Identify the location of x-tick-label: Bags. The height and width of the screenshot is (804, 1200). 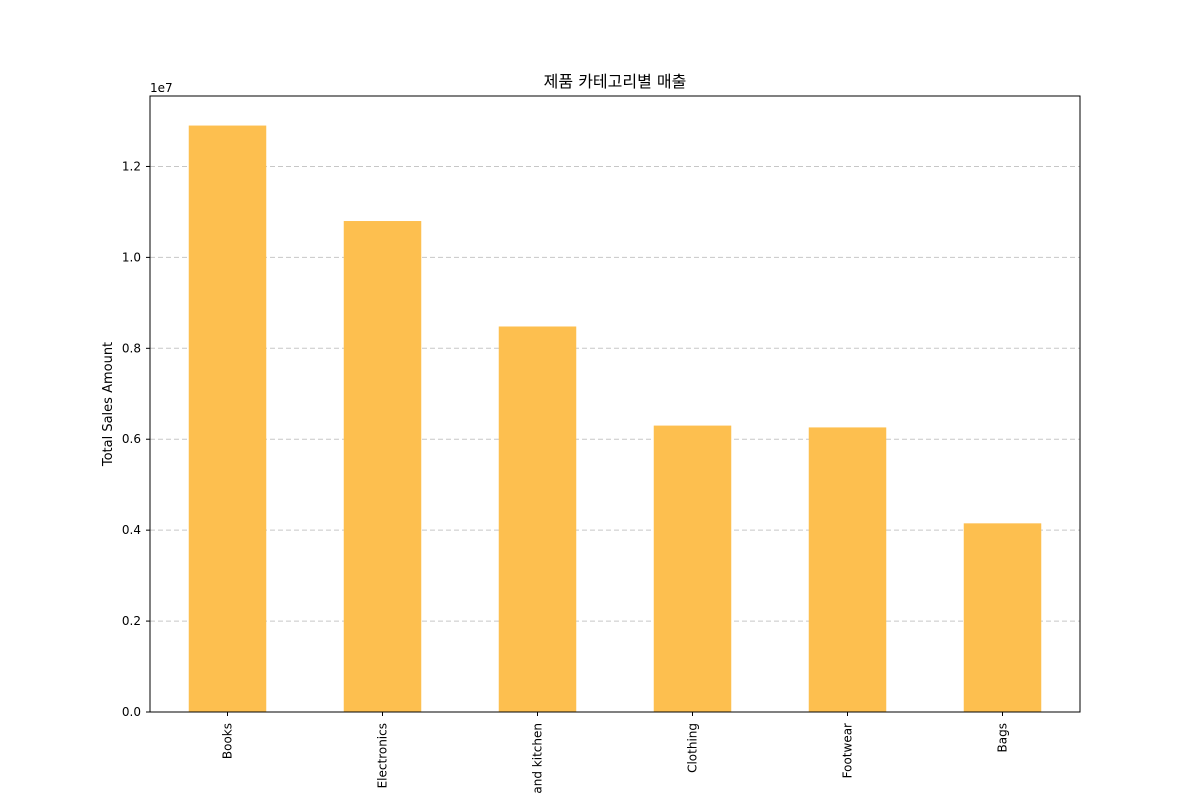
(1003, 737).